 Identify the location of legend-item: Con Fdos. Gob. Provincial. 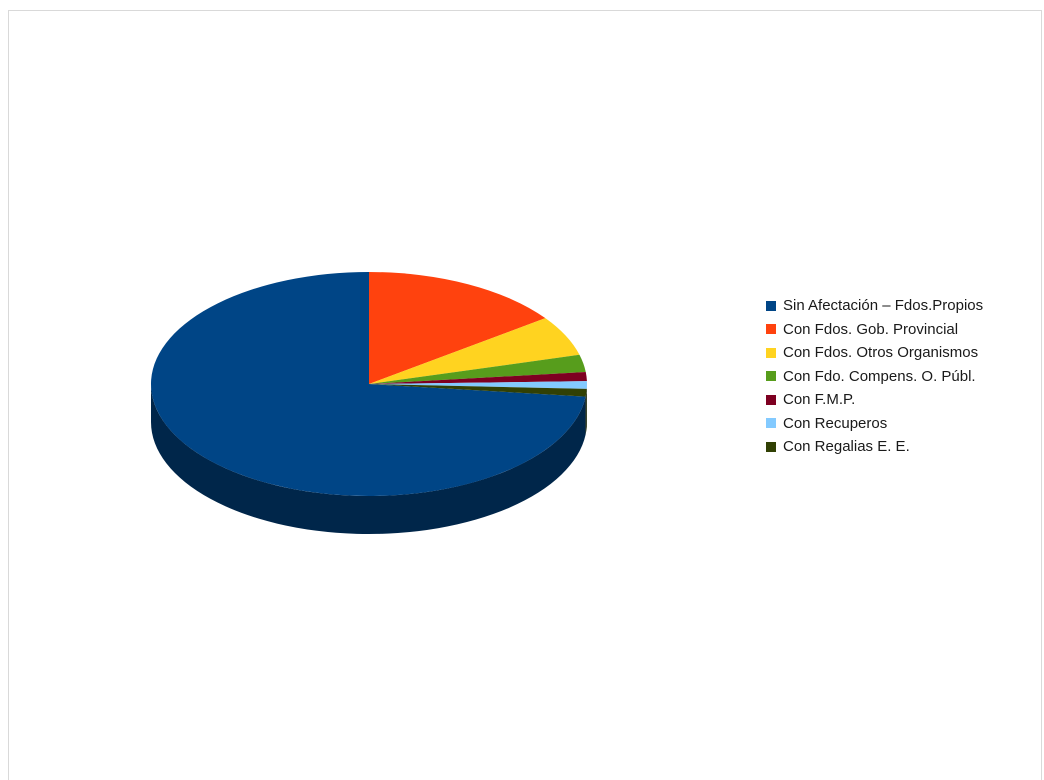
(903, 330).